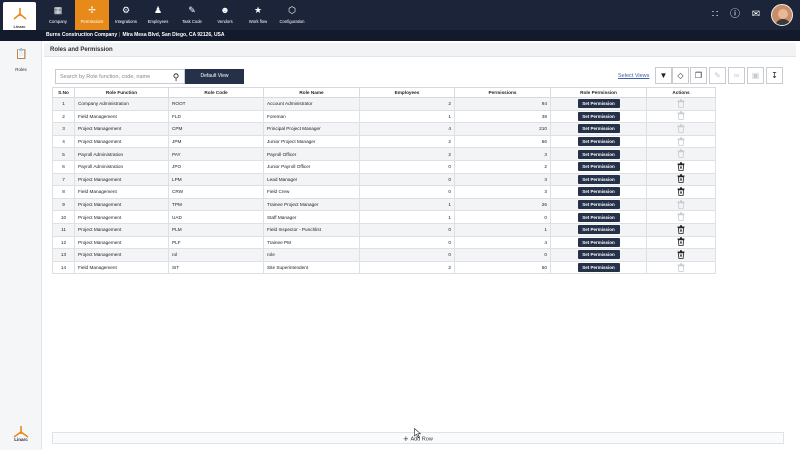 The image size is (800, 450). What do you see at coordinates (735, 14) in the screenshot?
I see `help-icon: ⓘ` at bounding box center [735, 14].